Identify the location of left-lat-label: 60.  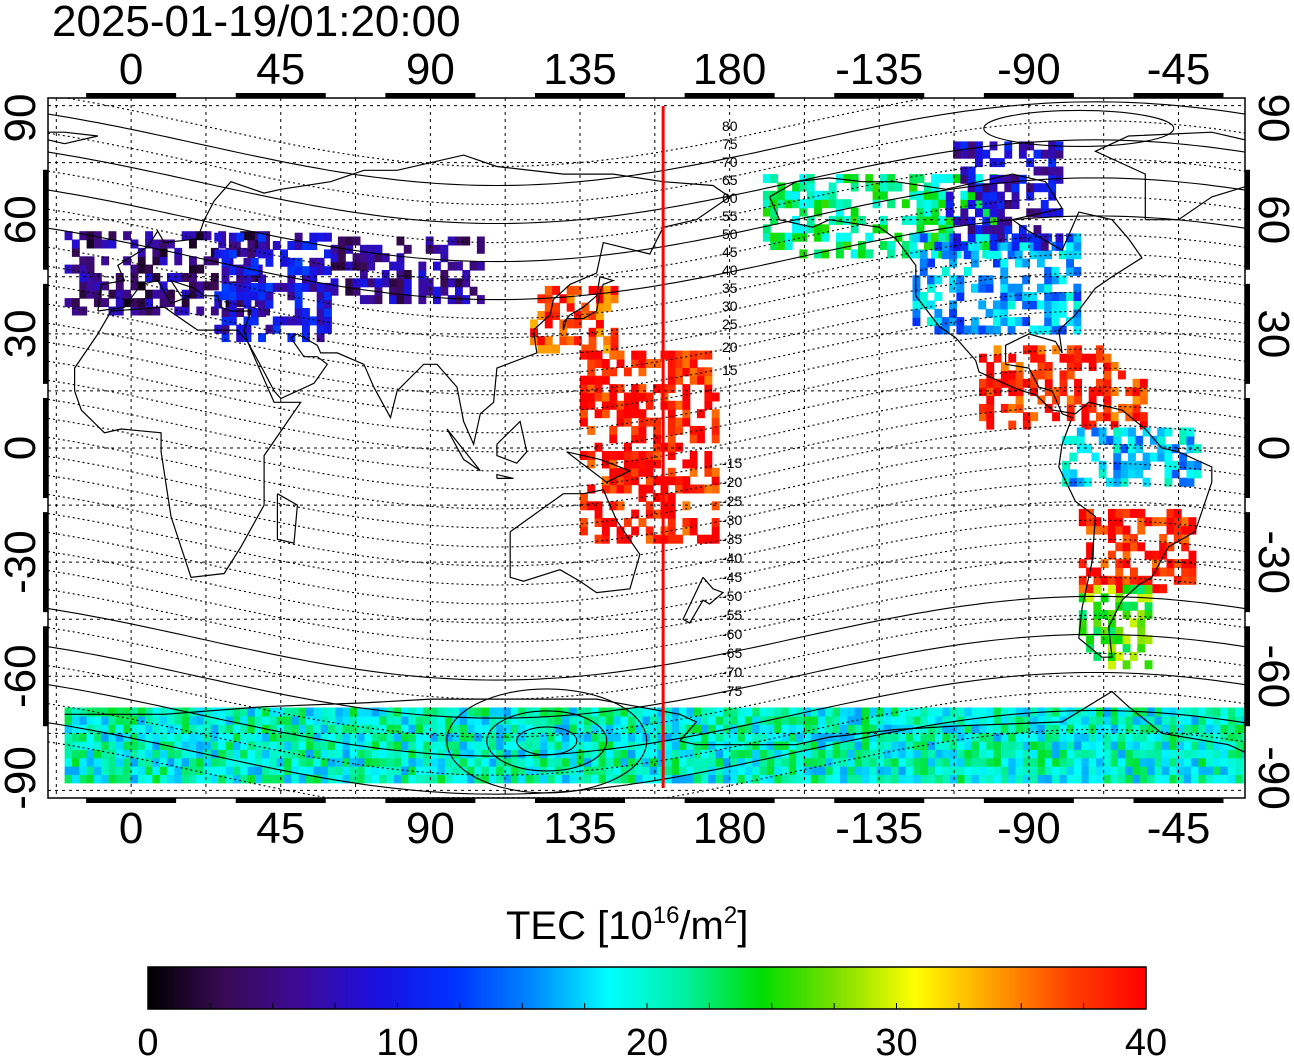
(22, 219).